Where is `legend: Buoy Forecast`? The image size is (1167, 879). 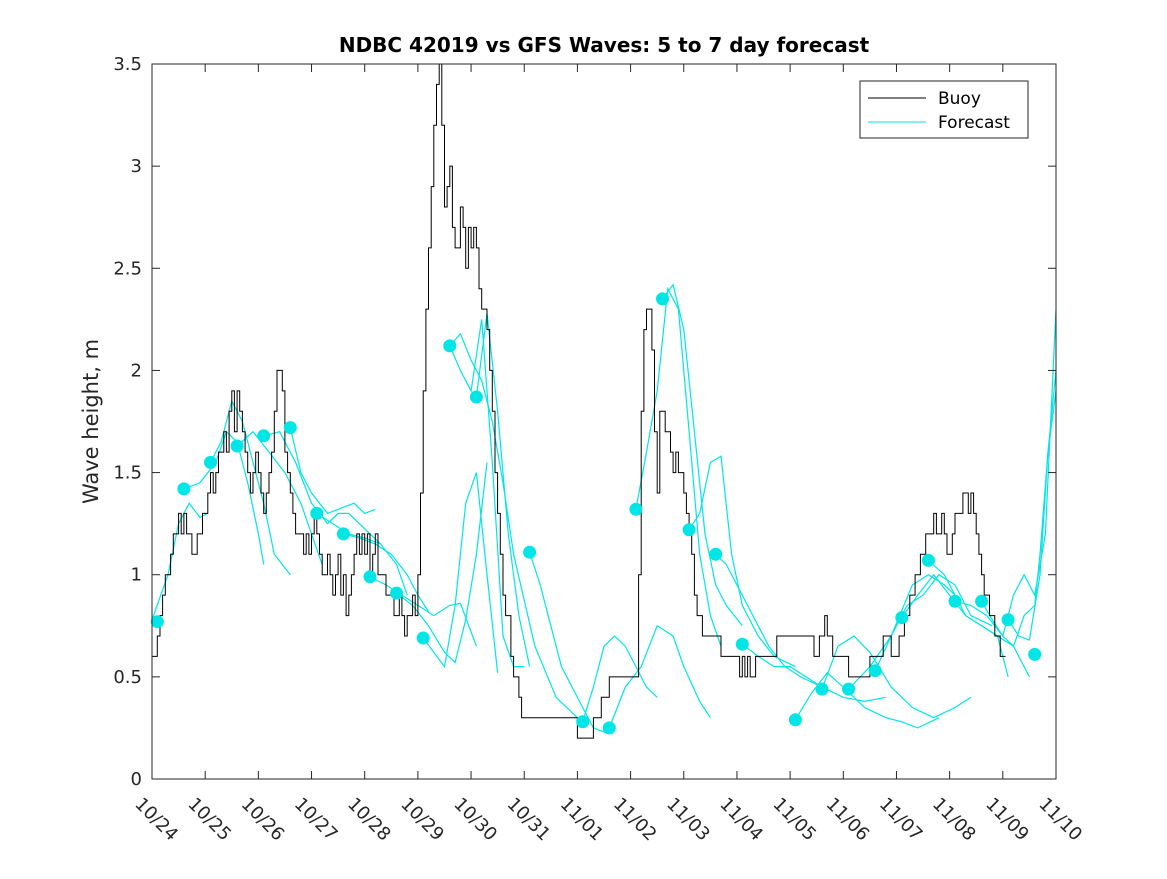 legend: Buoy Forecast is located at coordinates (944, 109).